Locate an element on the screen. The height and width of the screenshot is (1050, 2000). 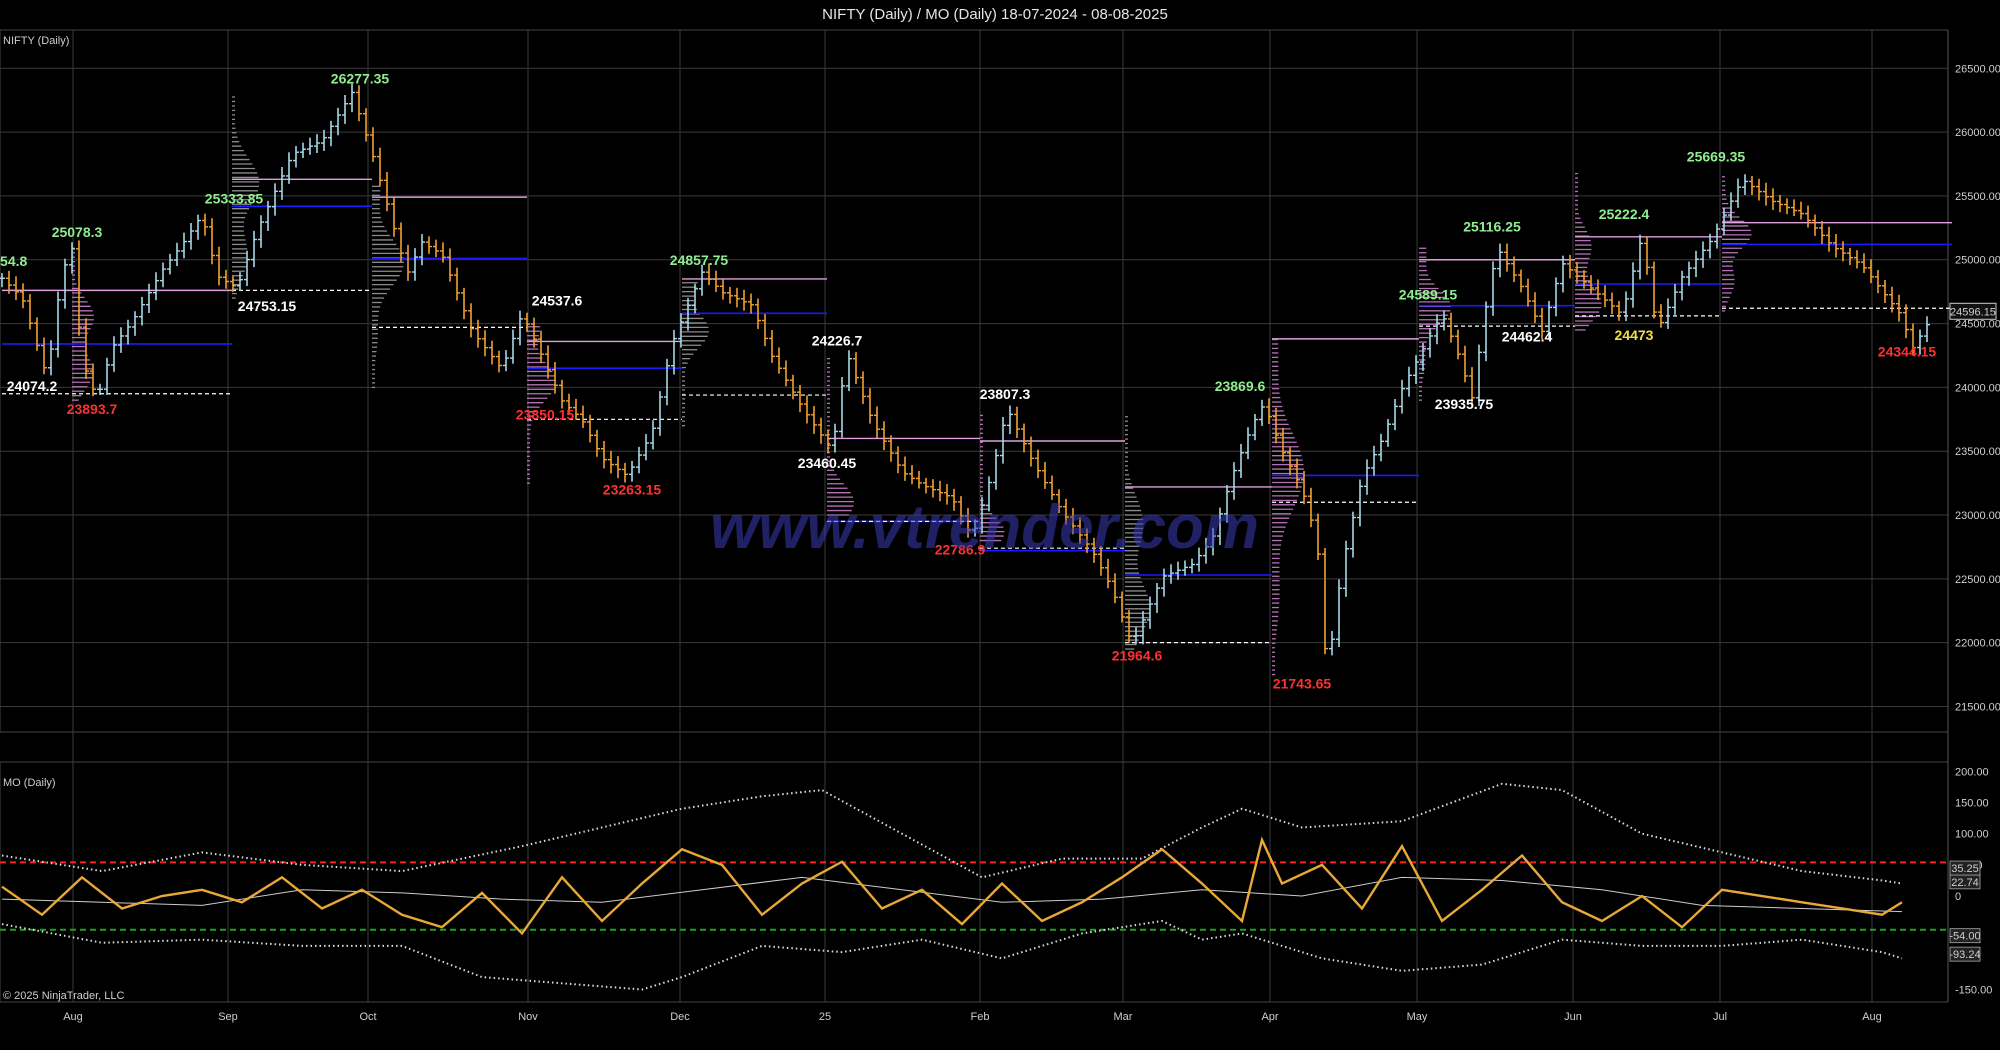
month-label: Oct is located at coordinates (367, 1017).